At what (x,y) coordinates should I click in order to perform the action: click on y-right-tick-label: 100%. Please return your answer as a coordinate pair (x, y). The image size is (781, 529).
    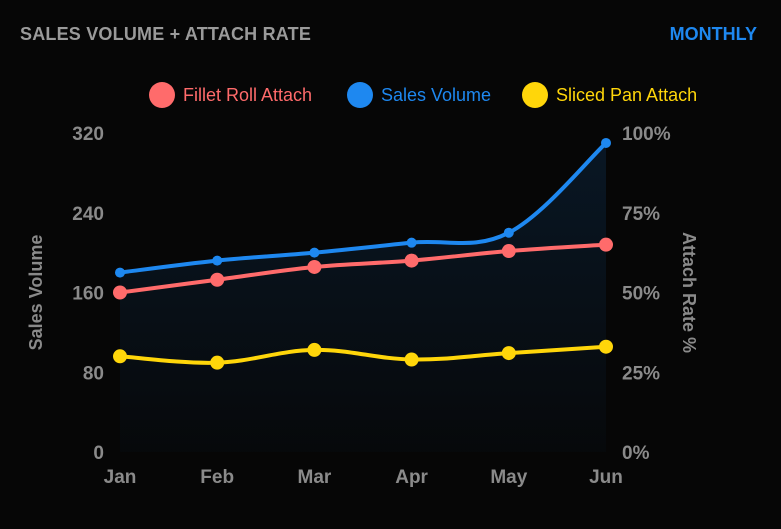
    Looking at the image, I should click on (646, 134).